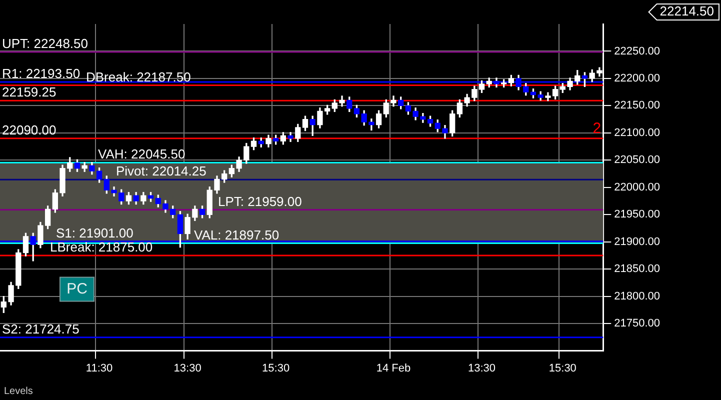 The height and width of the screenshot is (400, 721). Describe the element at coordinates (393, 368) in the screenshot. I see `x-tick-label: 14 Feb` at that location.